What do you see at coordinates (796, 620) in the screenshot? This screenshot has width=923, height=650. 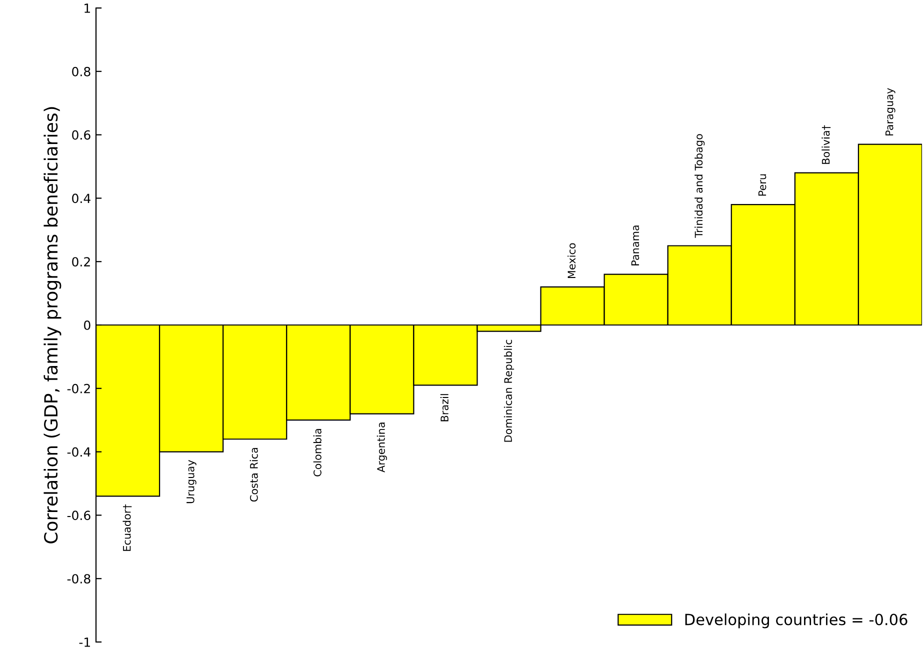 I see `legend-label: Developing countries = -0.06` at bounding box center [796, 620].